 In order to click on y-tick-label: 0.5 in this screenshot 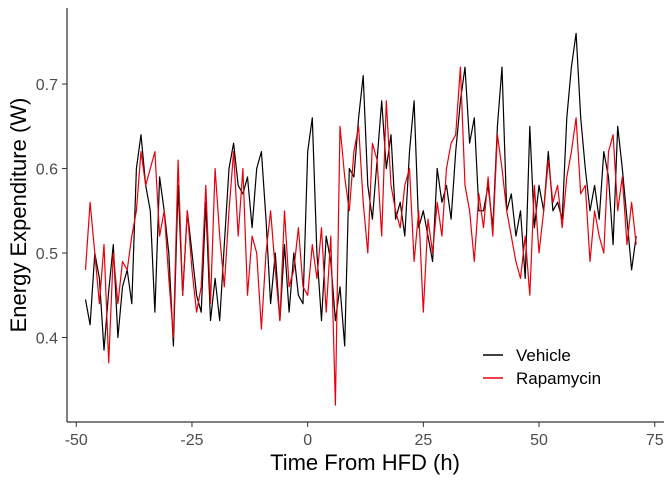, I will do `click(47, 254)`.